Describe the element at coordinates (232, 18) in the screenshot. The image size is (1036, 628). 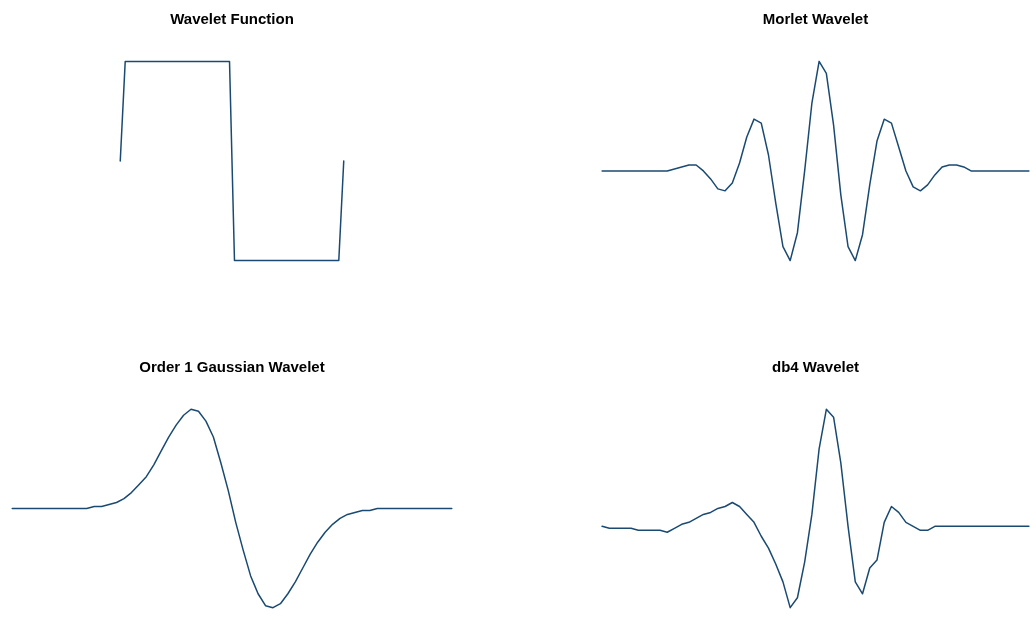
I see `chart-title: Wavelet Function` at that location.